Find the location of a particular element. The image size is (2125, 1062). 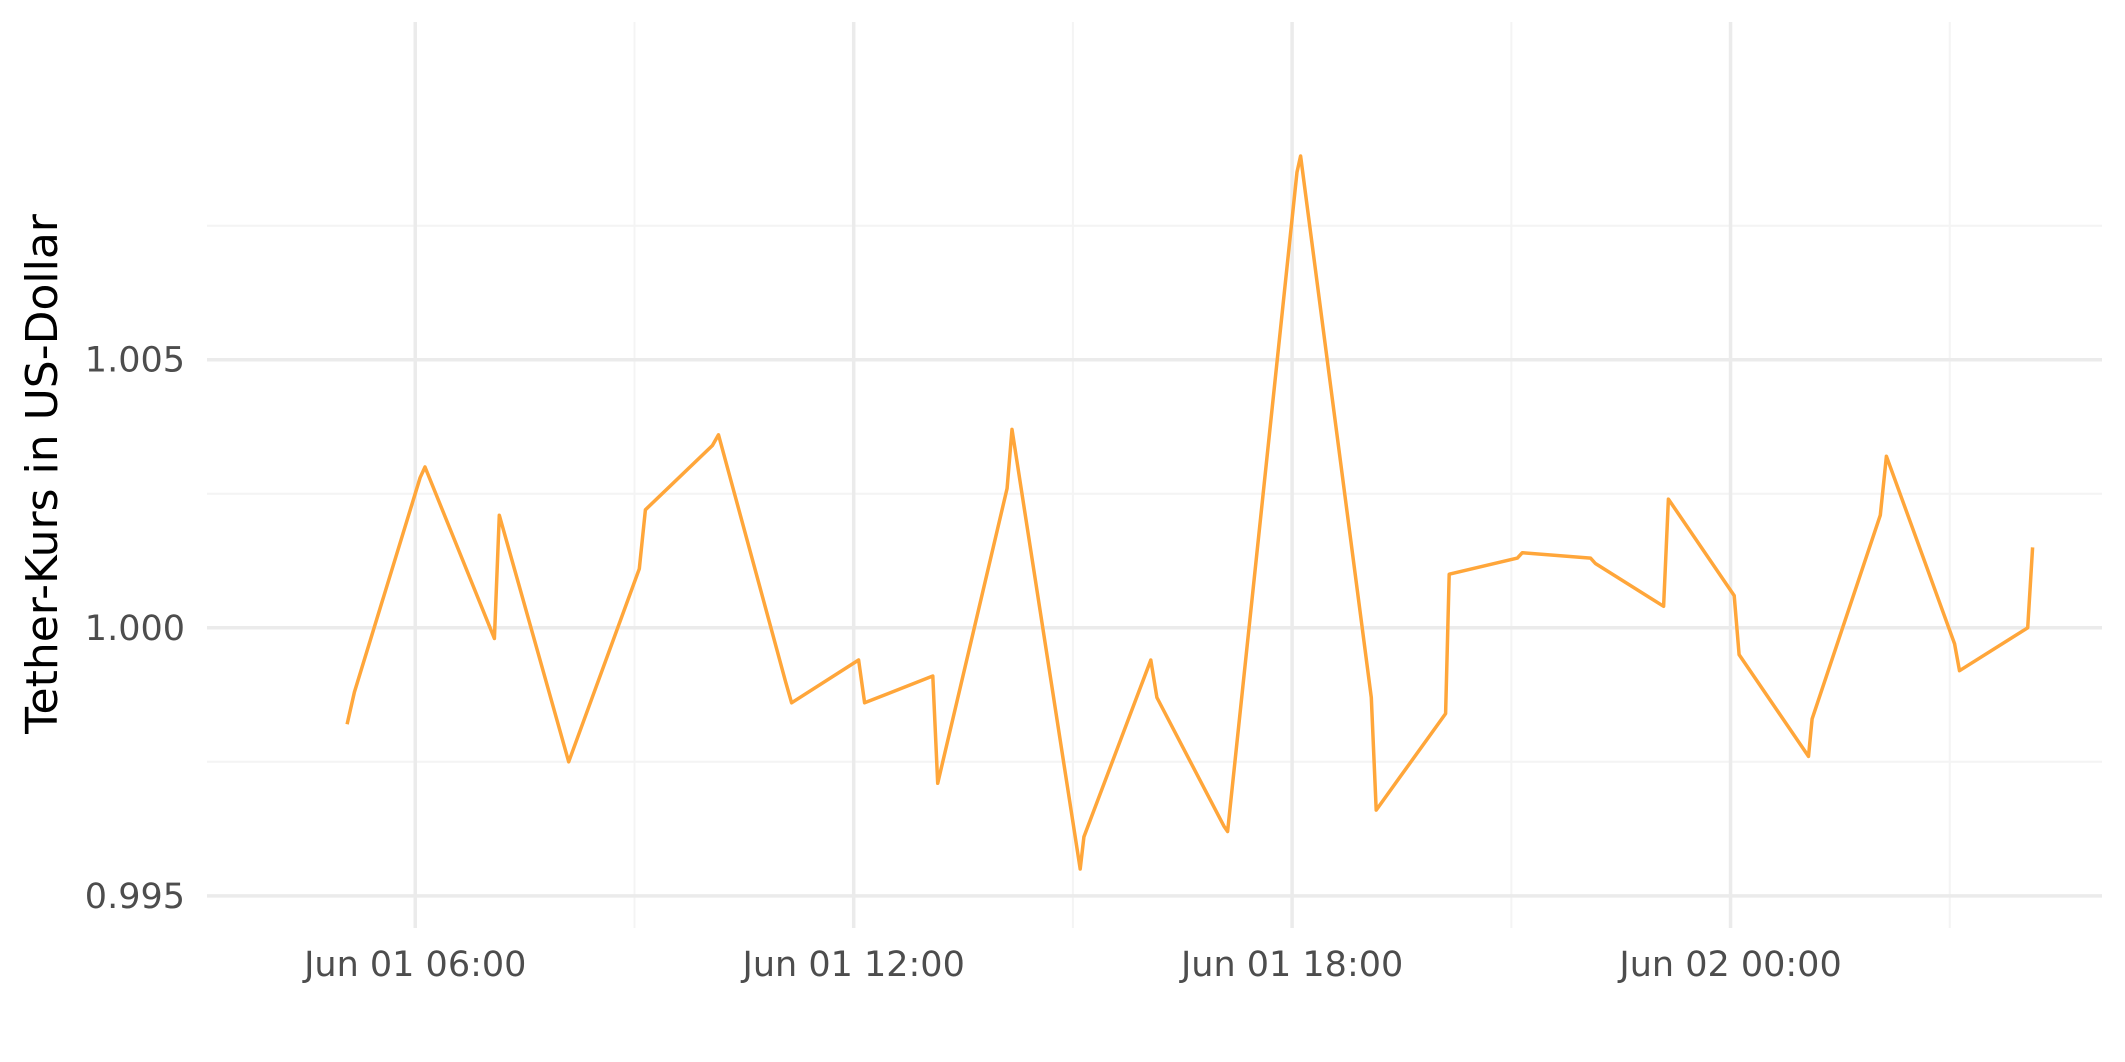

x-tick-label: Jun 01 12:00 is located at coordinates (853, 965).